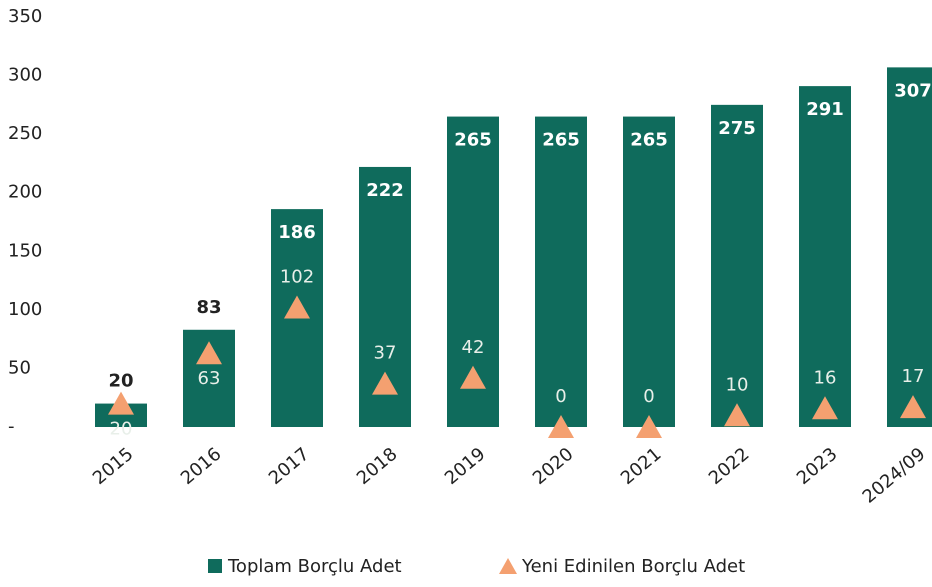 The image size is (932, 587). Describe the element at coordinates (25, 192) in the screenshot. I see `y-tick-label: 200` at that location.